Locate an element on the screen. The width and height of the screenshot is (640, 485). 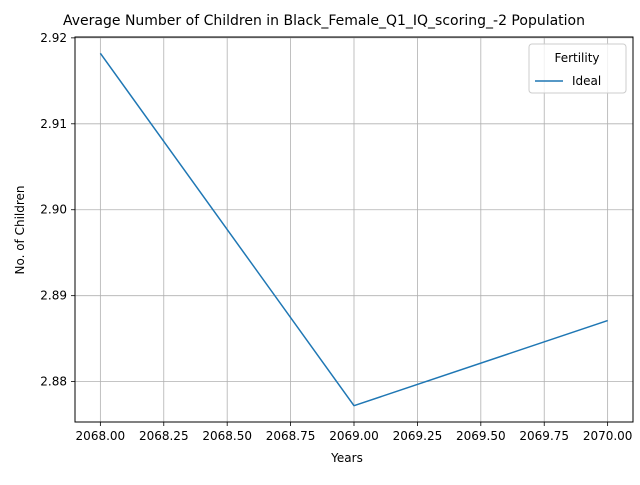
legend-label-ideal: Ideal is located at coordinates (586, 81).